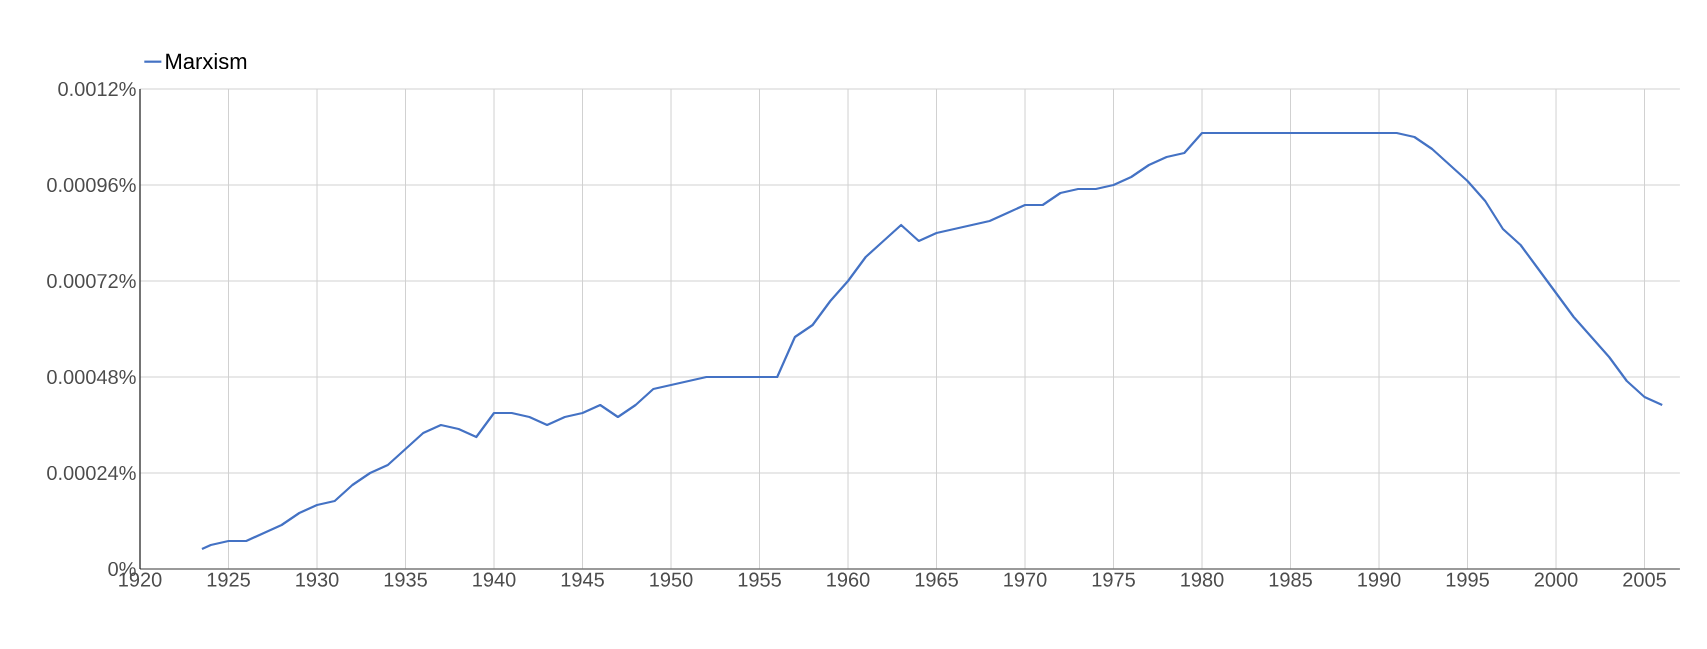 The width and height of the screenshot is (1707, 649). I want to click on x-tick-label: 1955, so click(759, 579).